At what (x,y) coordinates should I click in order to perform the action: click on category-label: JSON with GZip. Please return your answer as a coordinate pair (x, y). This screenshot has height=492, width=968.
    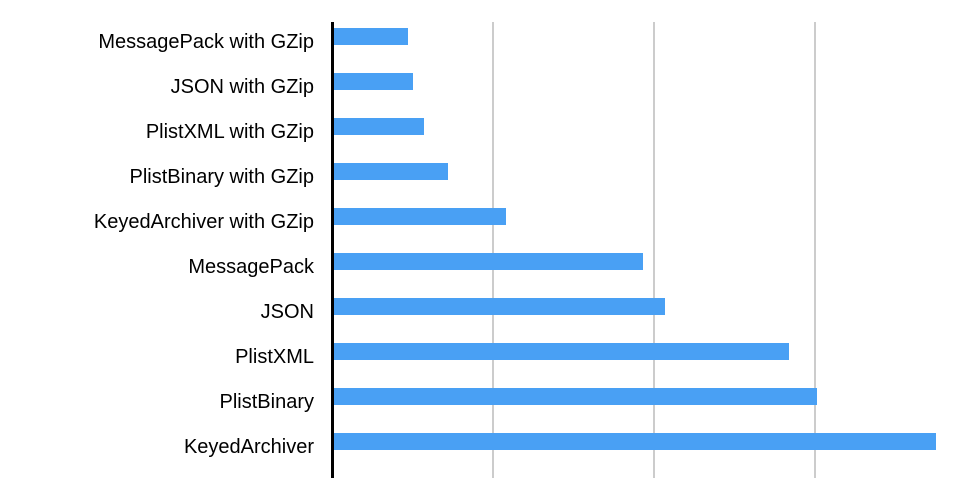
    Looking at the image, I should click on (242, 87).